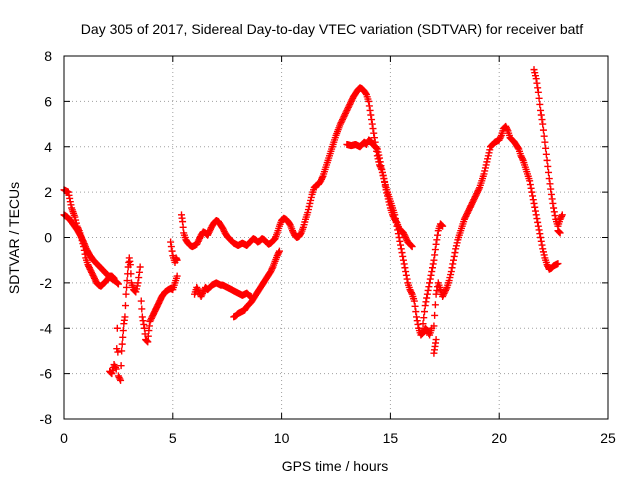 The width and height of the screenshot is (640, 480). I want to click on y-tick-label: 8, so click(48, 56).